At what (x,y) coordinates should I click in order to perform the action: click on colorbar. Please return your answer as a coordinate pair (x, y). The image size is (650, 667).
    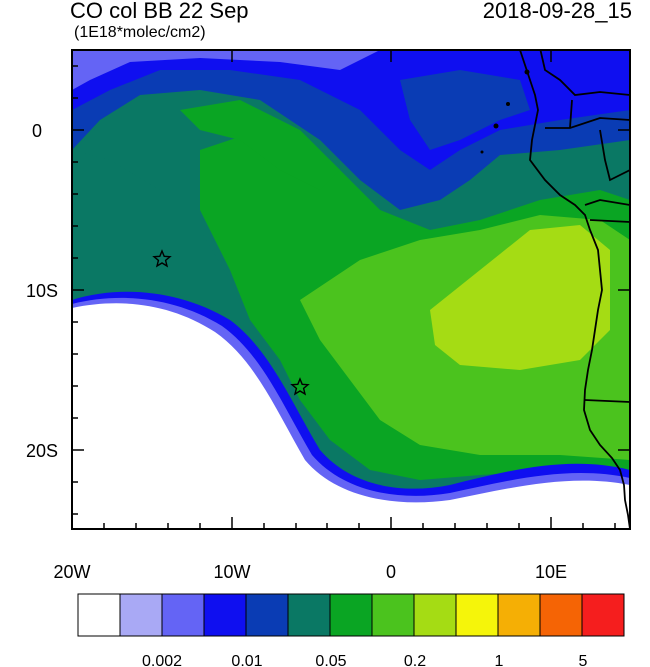
    Looking at the image, I should click on (351, 615).